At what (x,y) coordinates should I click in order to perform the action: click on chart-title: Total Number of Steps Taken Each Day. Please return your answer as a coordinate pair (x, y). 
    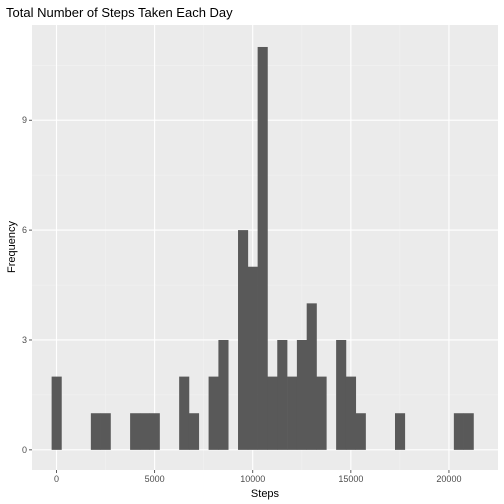
    Looking at the image, I should click on (119, 12).